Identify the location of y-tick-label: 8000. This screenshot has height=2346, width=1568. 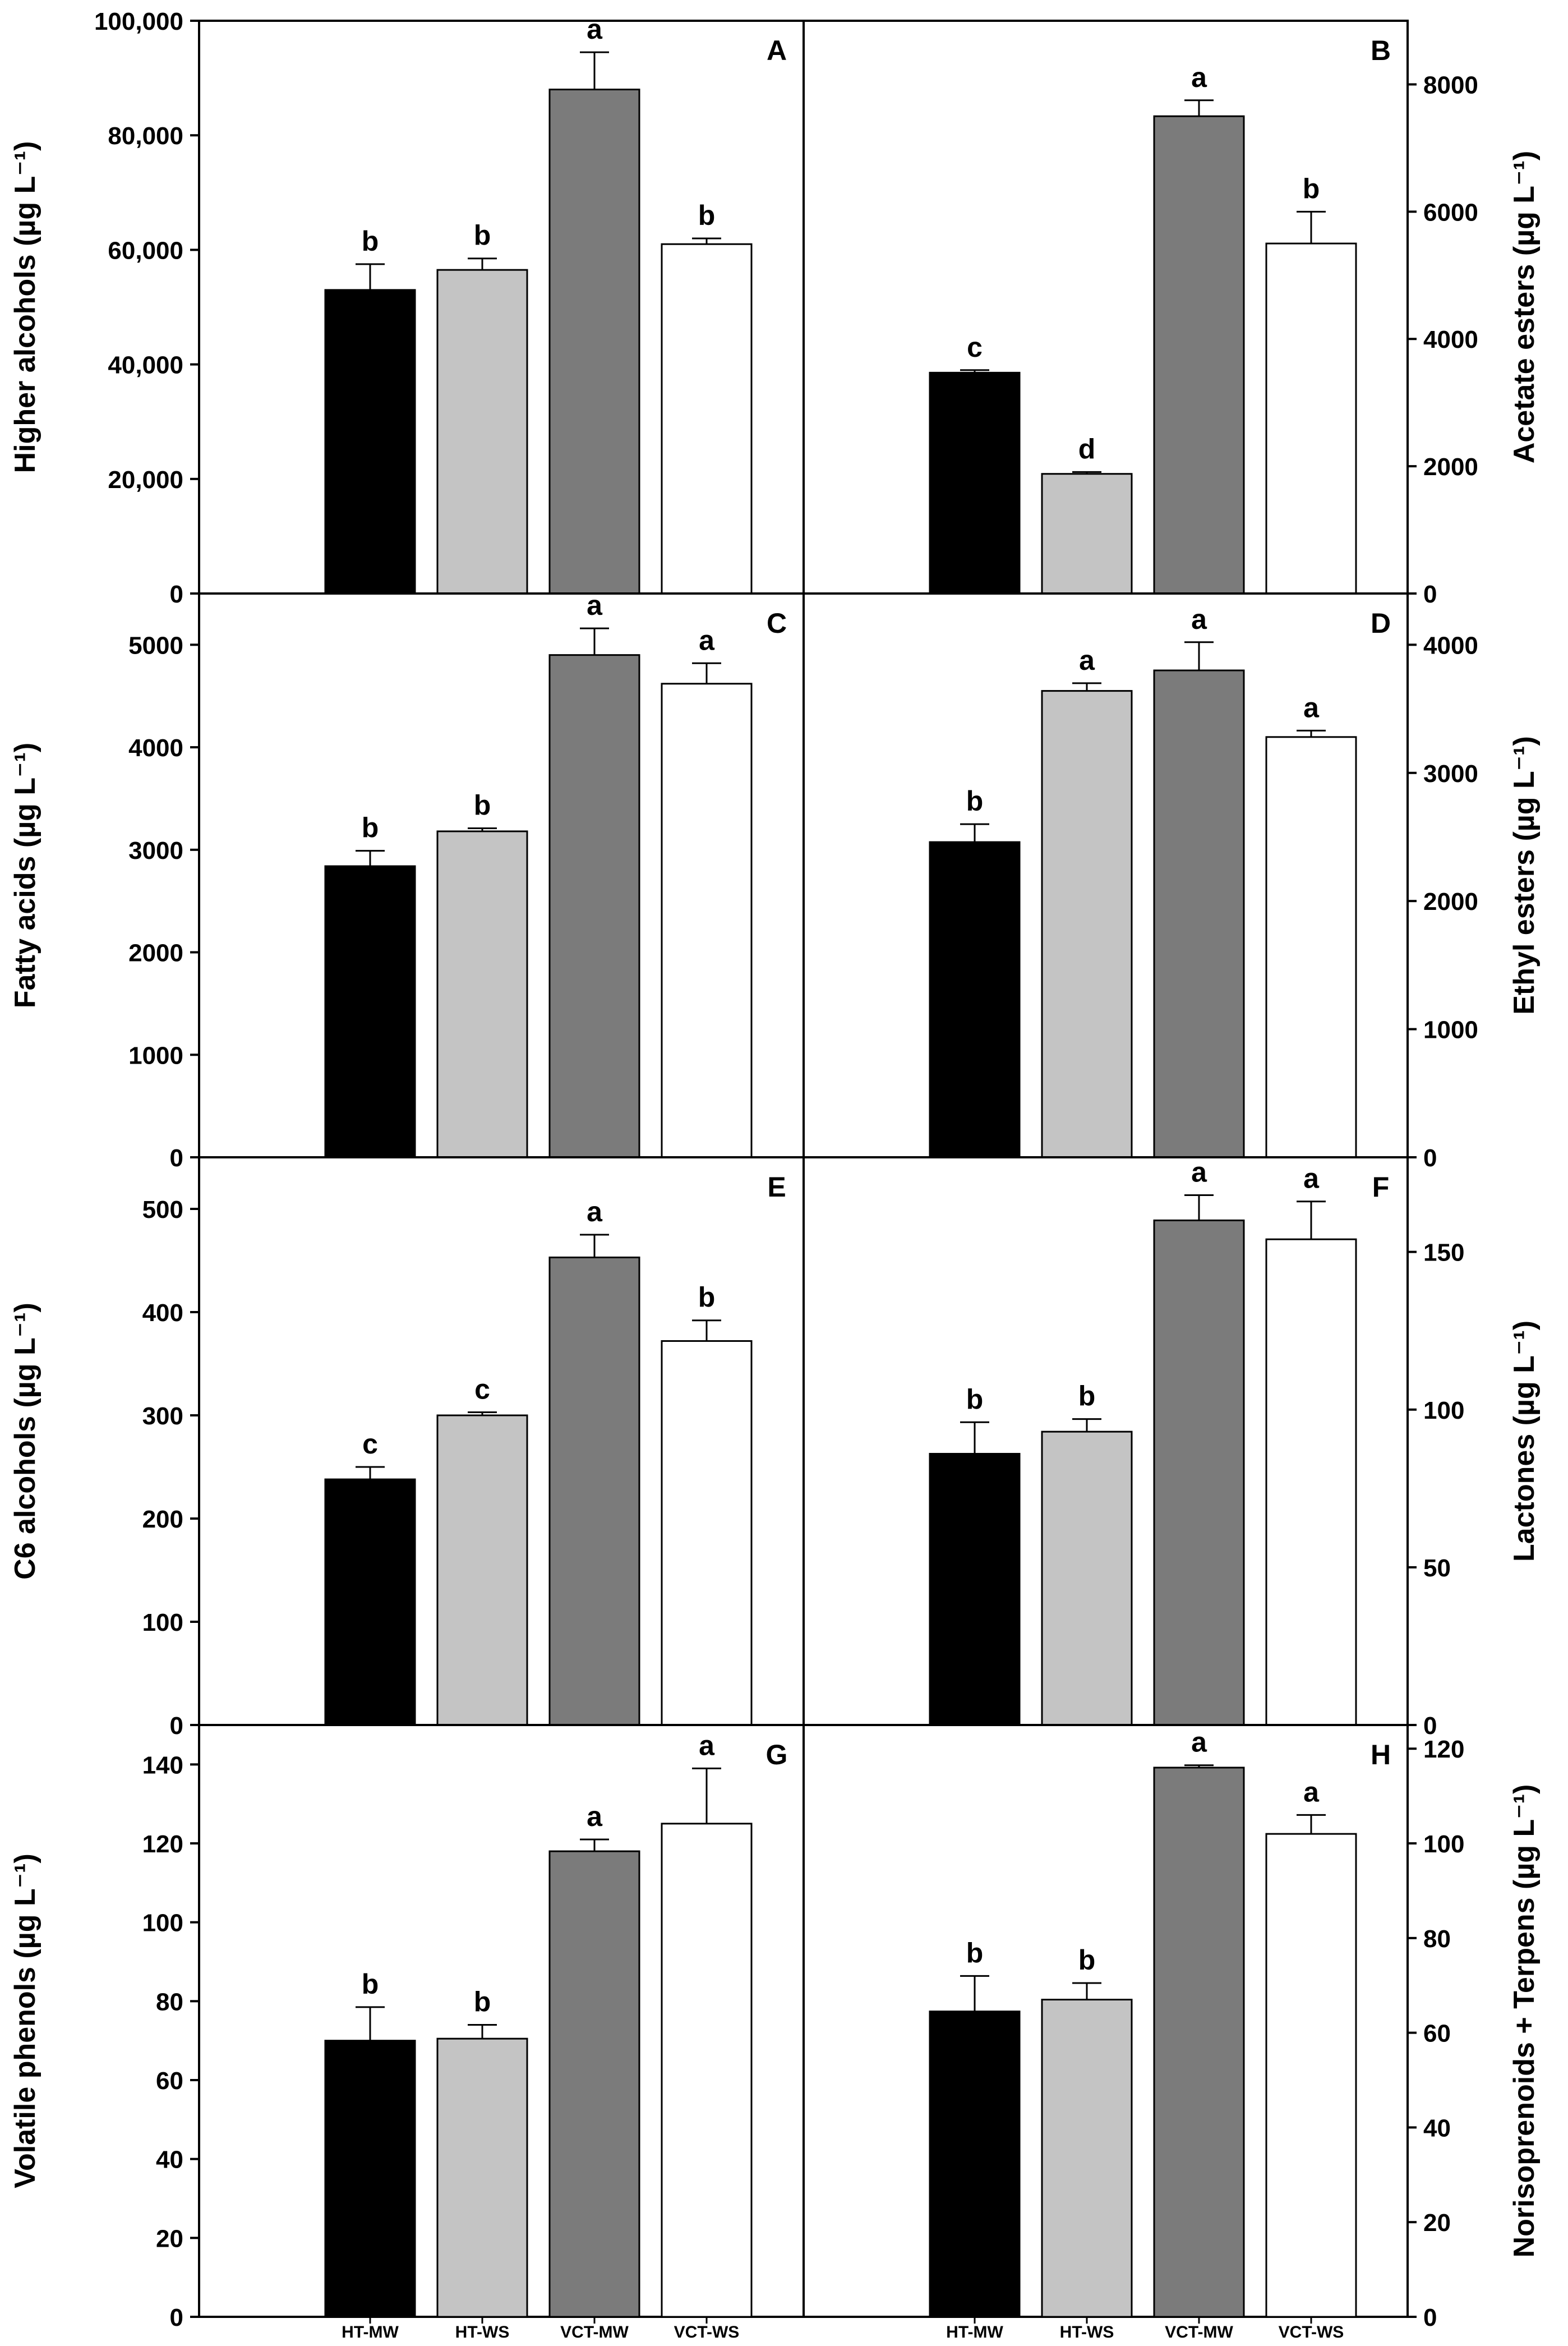
(1450, 85).